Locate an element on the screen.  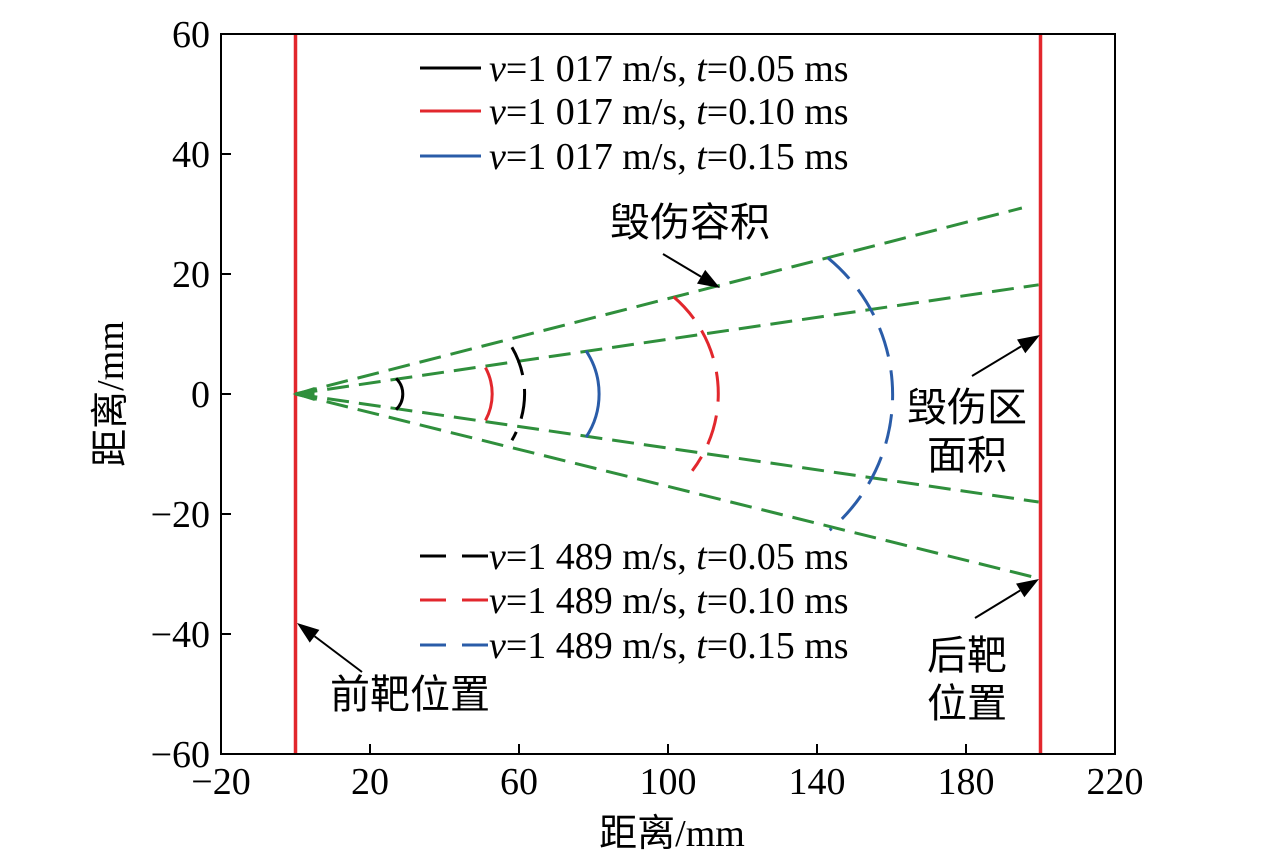
x-tick-label: 220 is located at coordinates (1115, 782).